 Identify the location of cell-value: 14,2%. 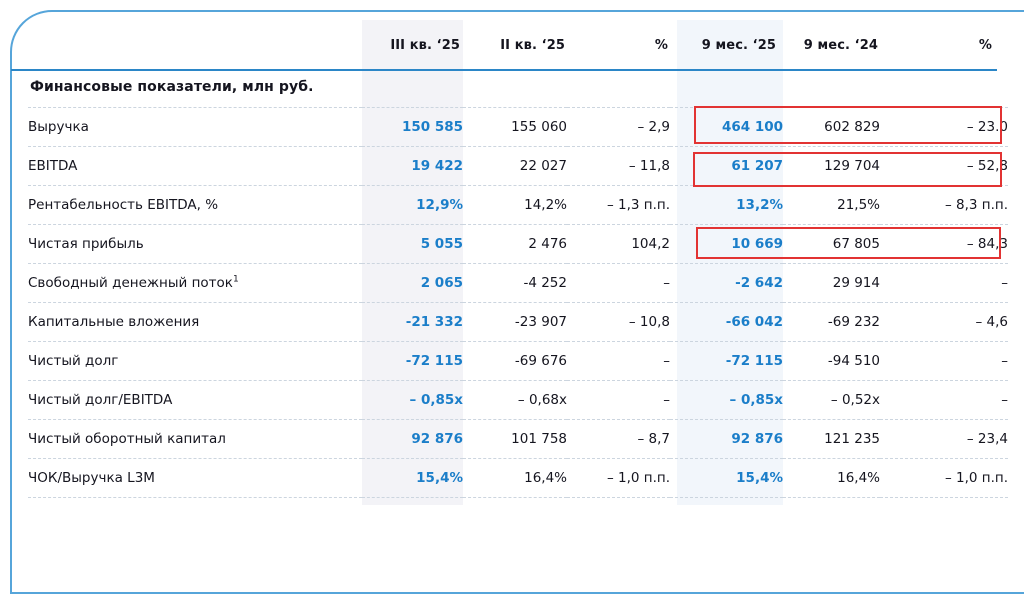
(515, 204).